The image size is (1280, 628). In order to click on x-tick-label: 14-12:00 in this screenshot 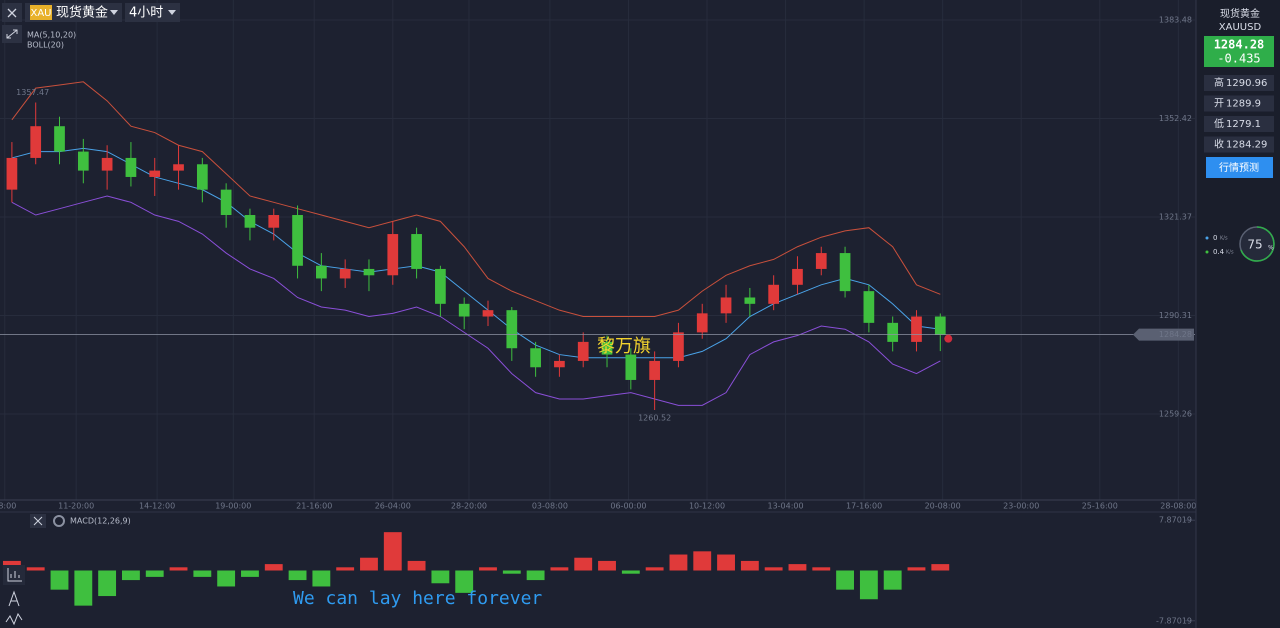, I will do `click(157, 506)`.